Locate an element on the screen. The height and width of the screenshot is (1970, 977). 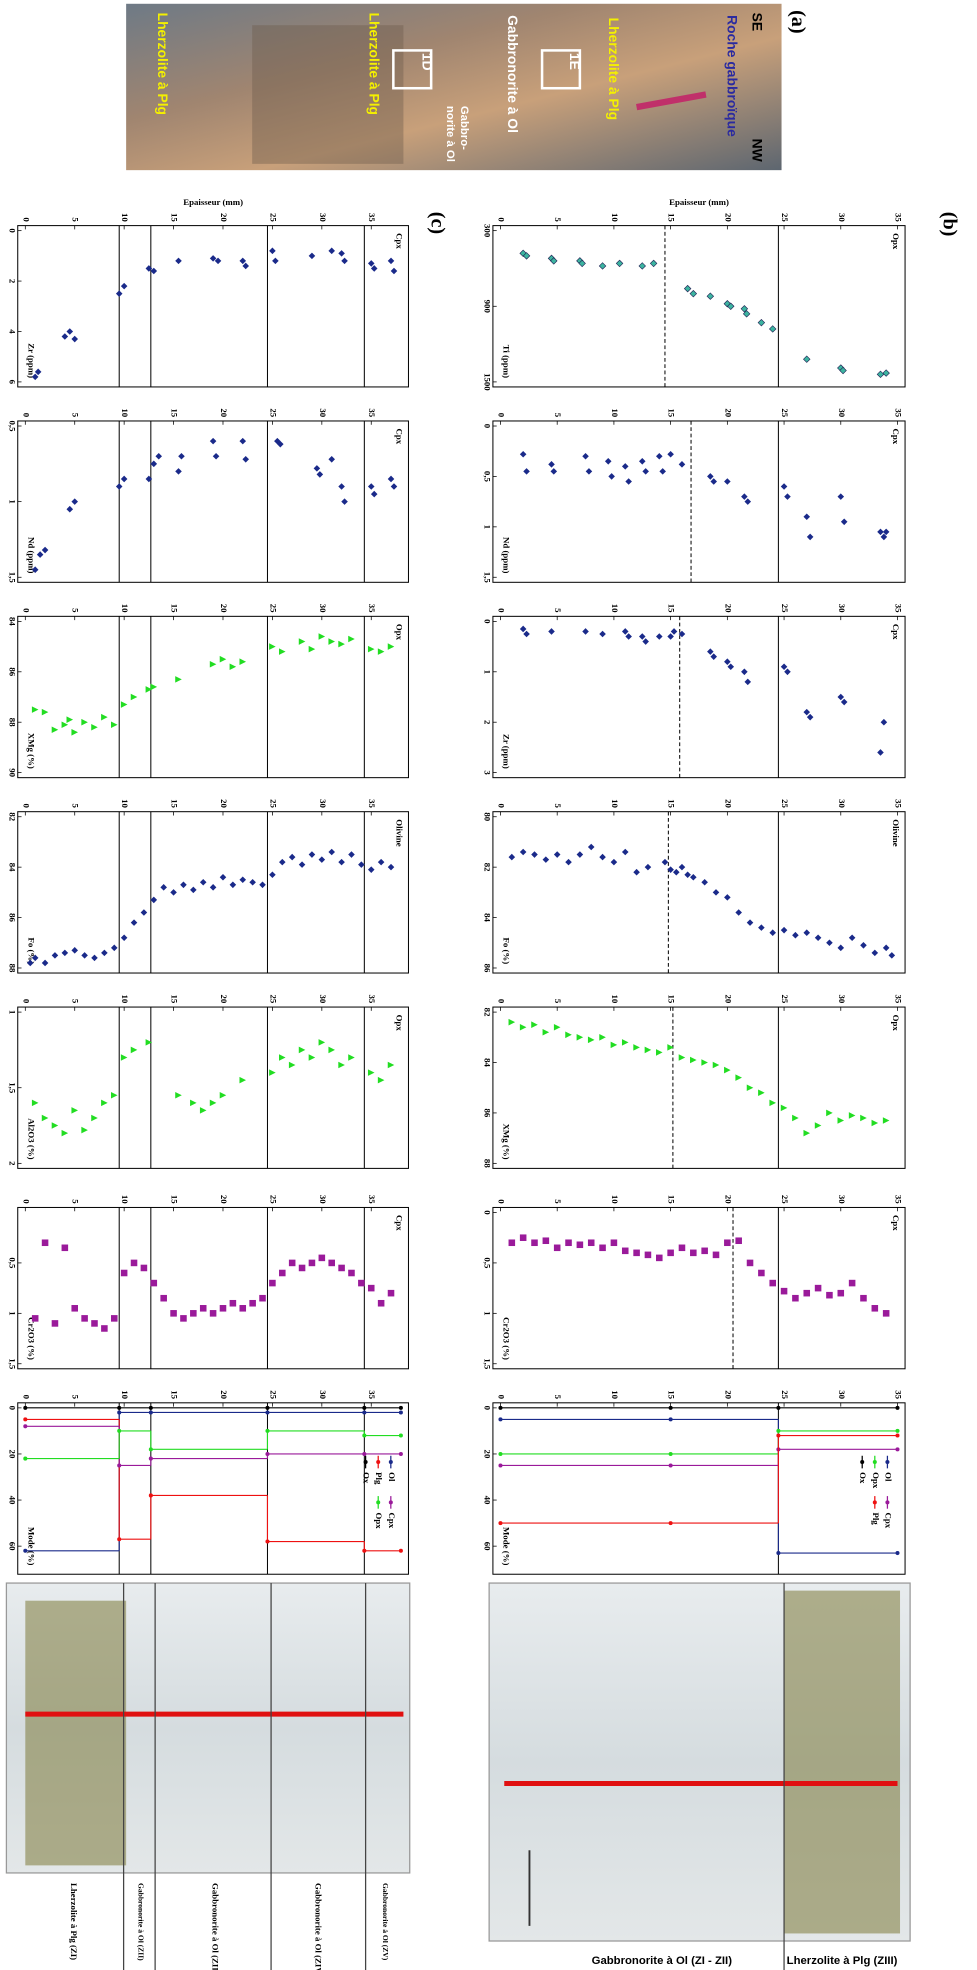
y-tick-label: 300 is located at coordinates (488, 231).